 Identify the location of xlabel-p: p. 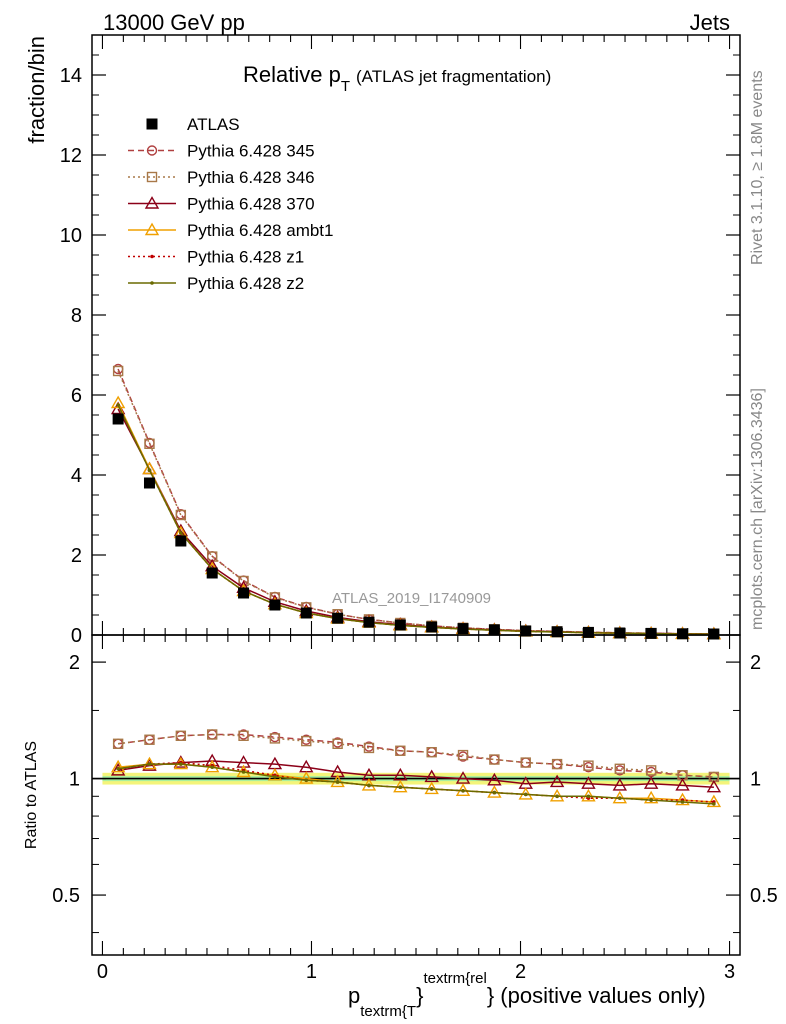
(354, 995).